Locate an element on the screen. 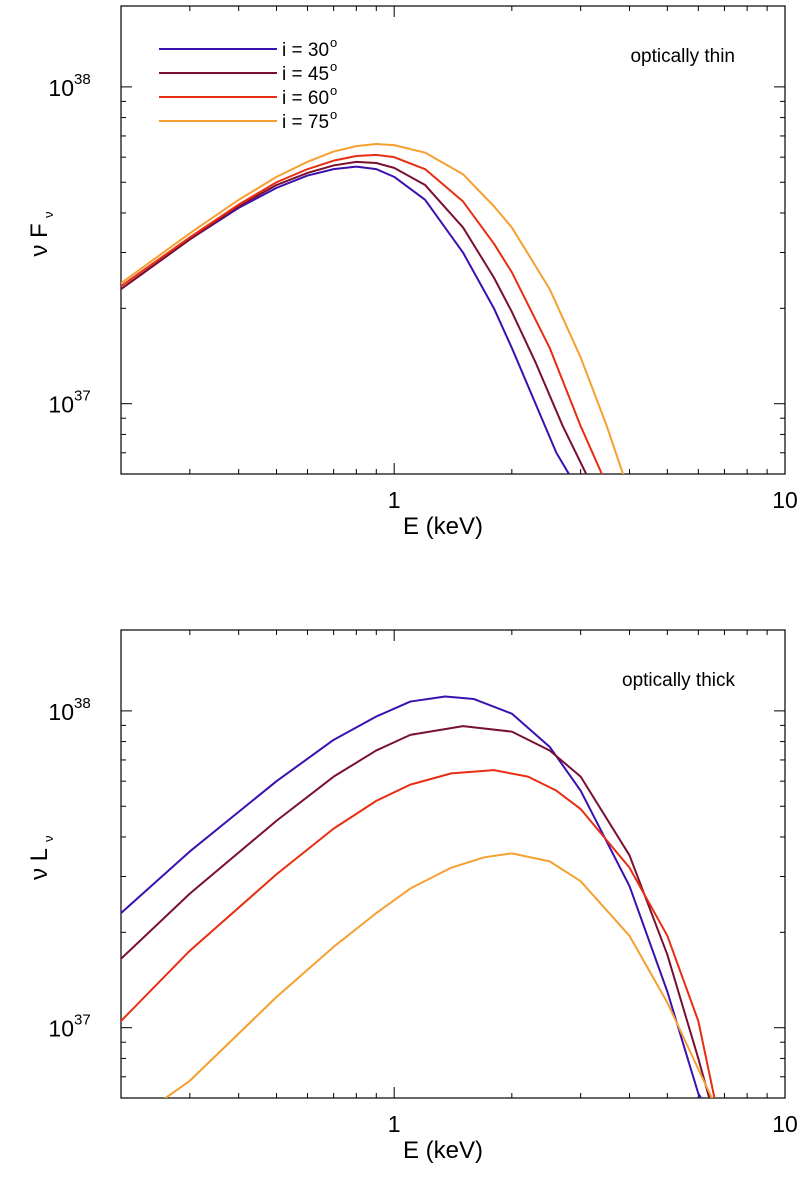 The height and width of the screenshot is (1184, 803). legend-label: i = 75 is located at coordinates (305, 122).